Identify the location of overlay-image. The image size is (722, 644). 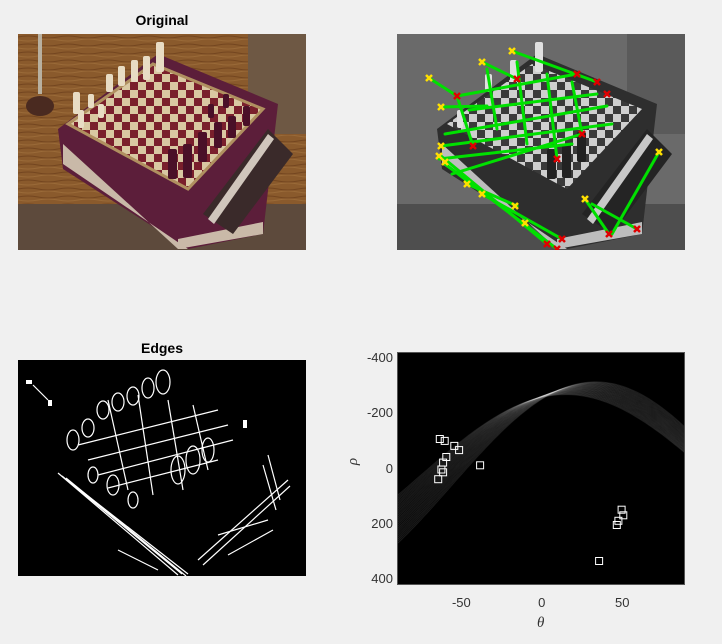
(541, 142).